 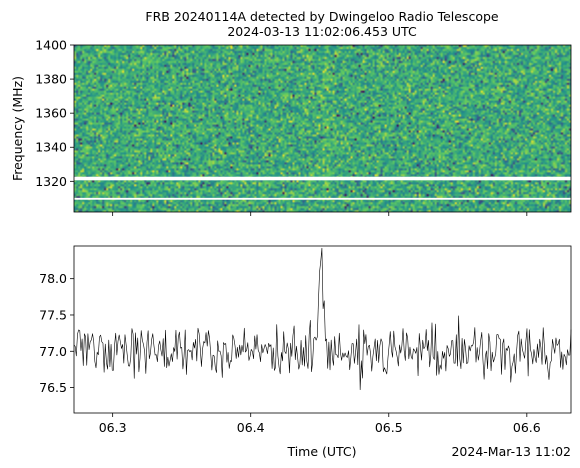 What do you see at coordinates (51, 113) in the screenshot?
I see `spectrogram-y-tick-label: 1360` at bounding box center [51, 113].